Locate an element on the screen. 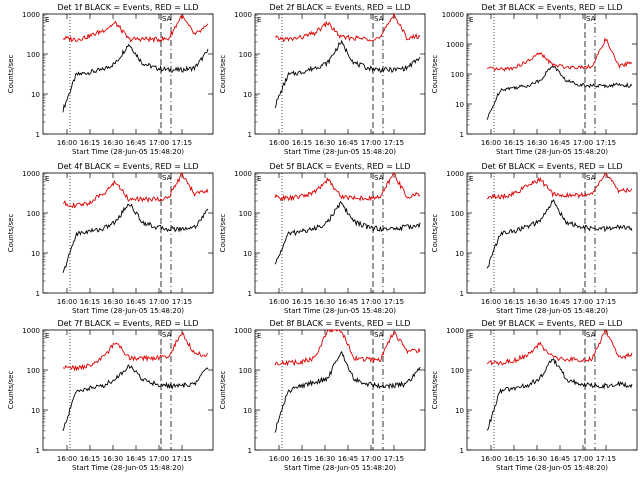 This screenshot has height=480, width=640. panel-title: Det 4f BLACK = Events, RED = LLD is located at coordinates (127, 166).